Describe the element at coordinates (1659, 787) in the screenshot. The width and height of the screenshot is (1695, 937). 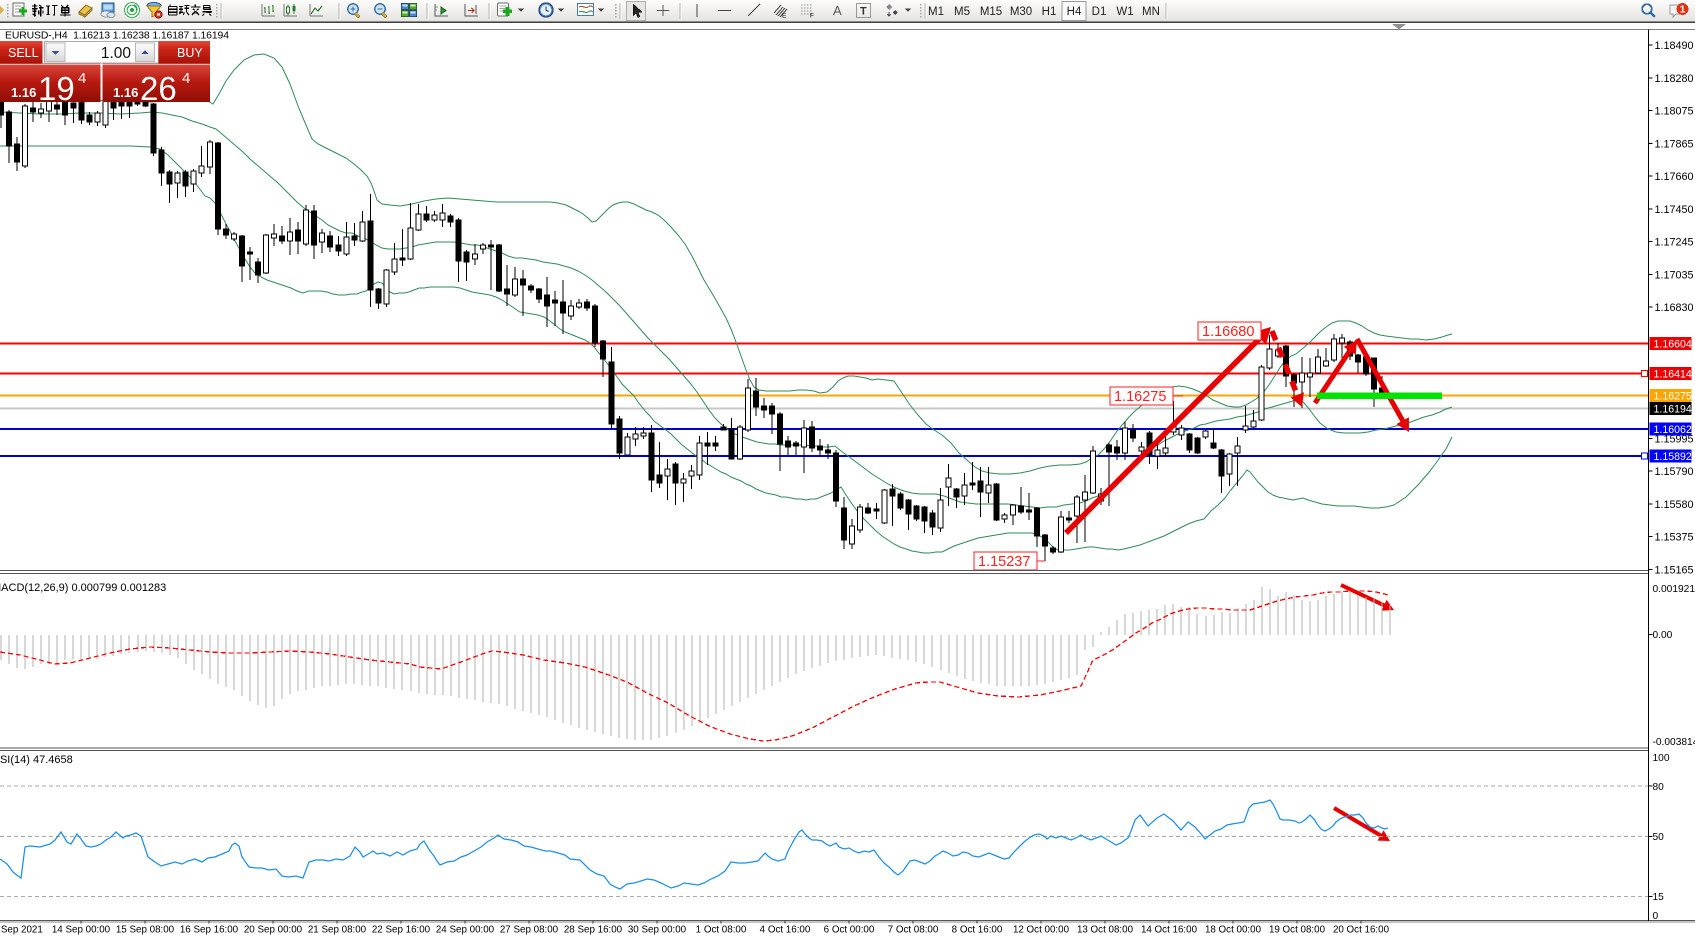
I see `svg-text: 80` at that location.